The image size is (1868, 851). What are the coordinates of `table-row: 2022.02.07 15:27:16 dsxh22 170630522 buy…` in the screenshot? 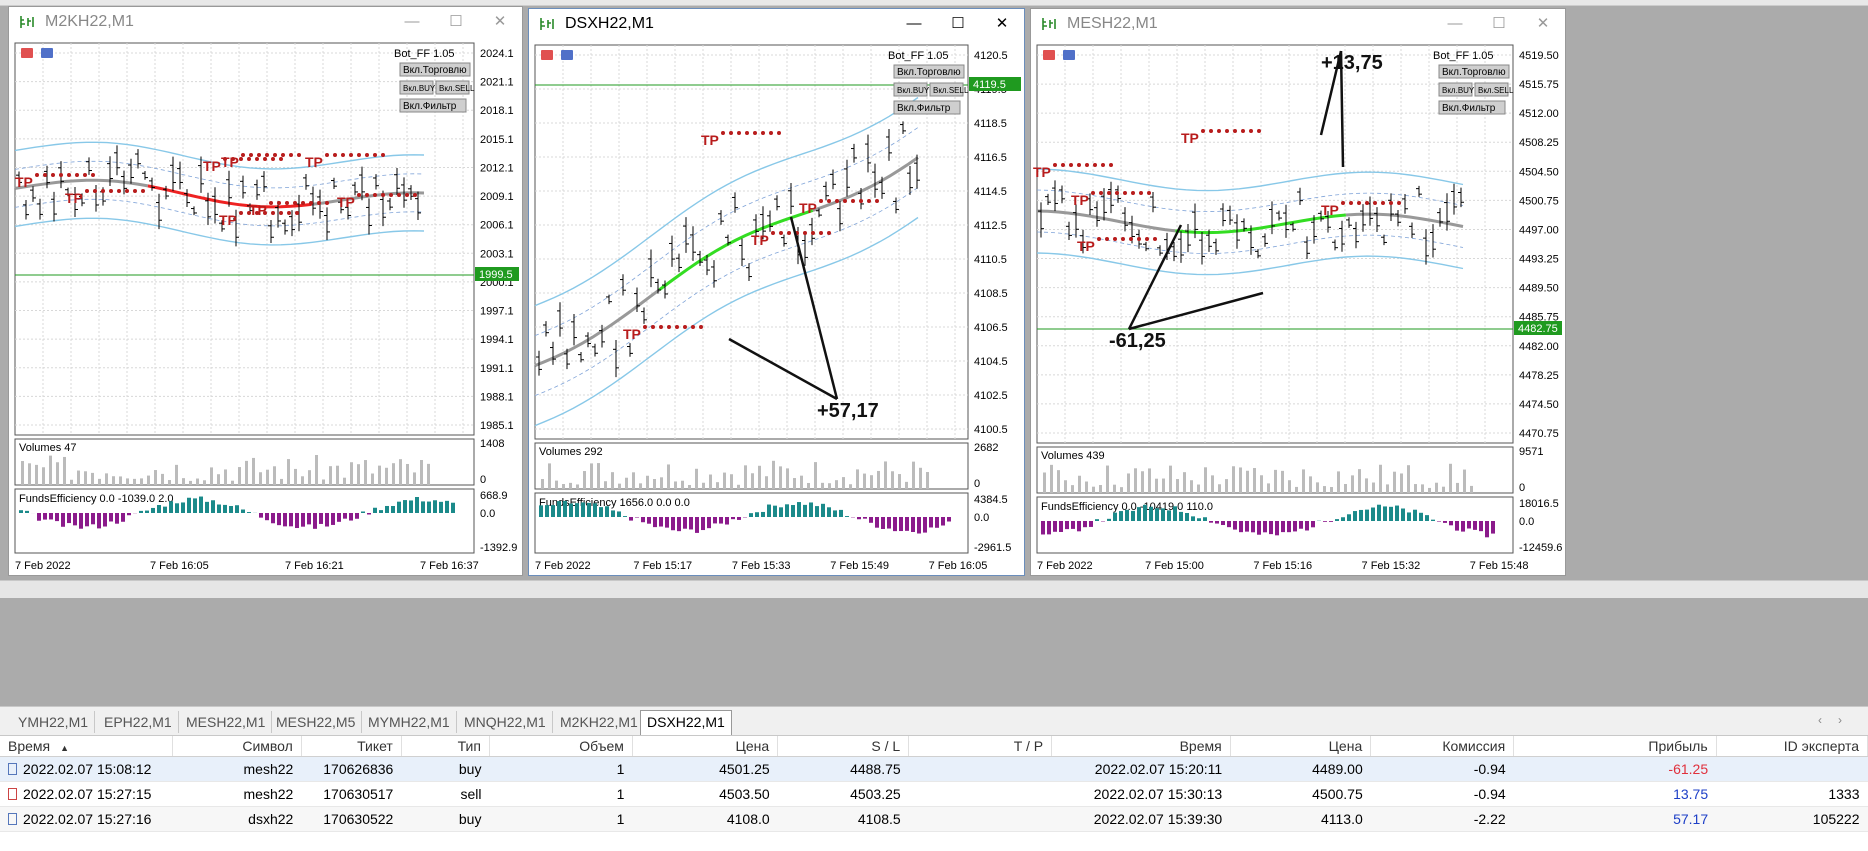 It's located at (934, 819).